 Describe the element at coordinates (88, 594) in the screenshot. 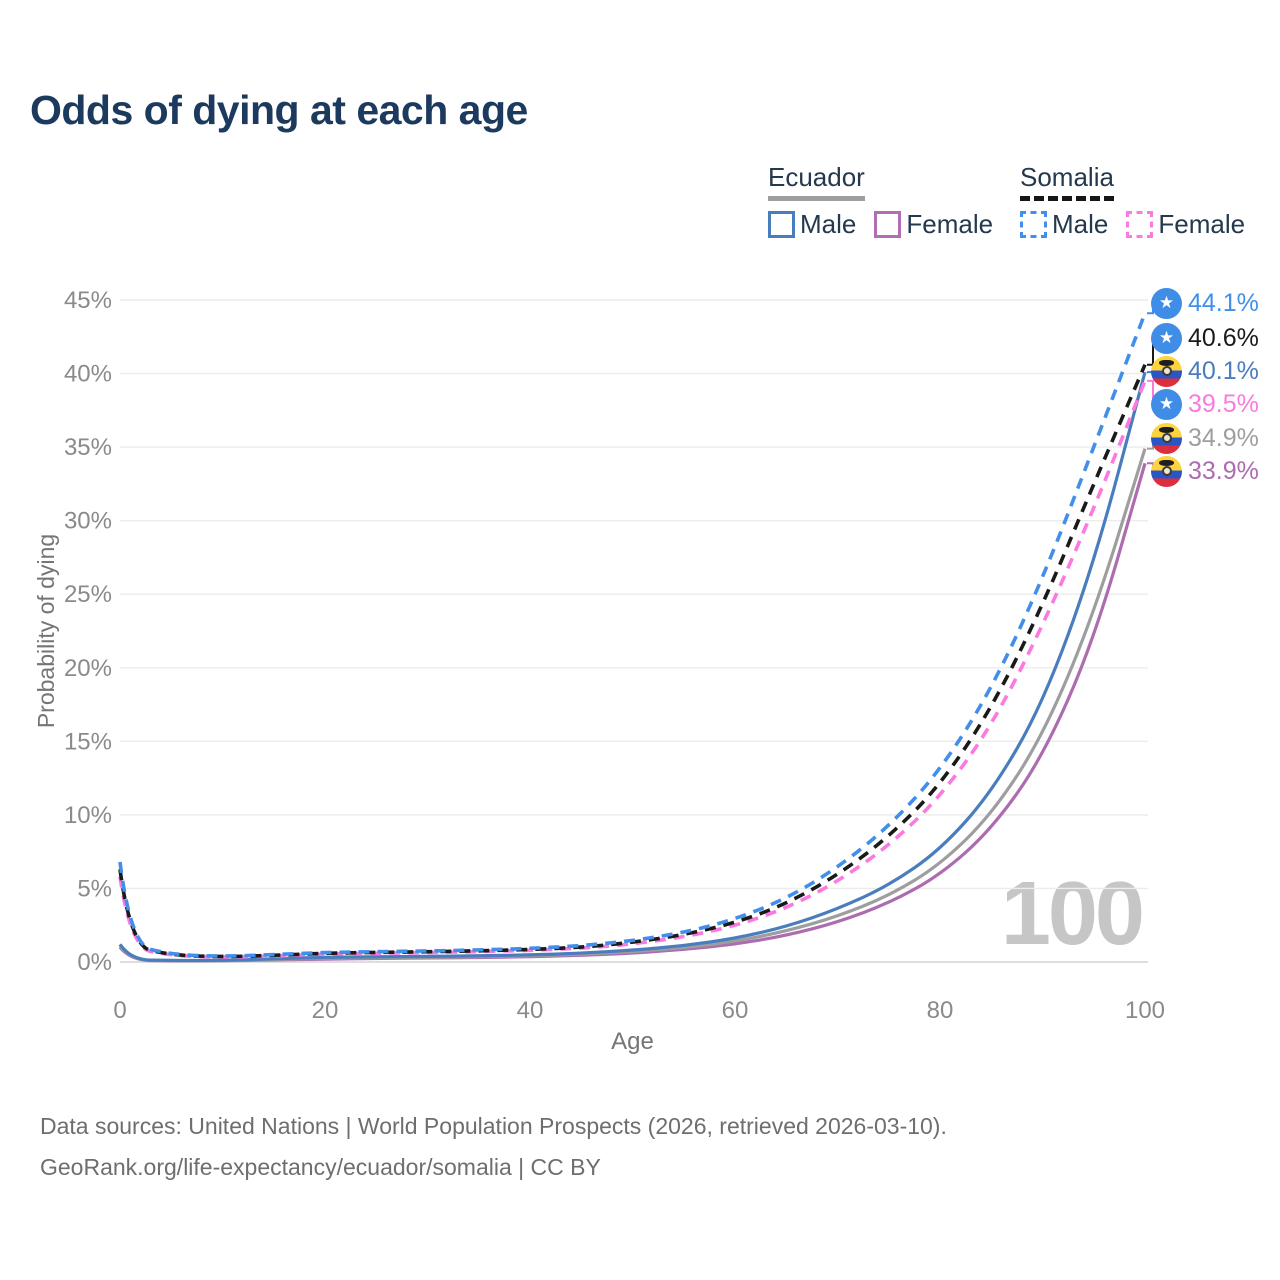

I see `y-tick-label: 25%` at that location.